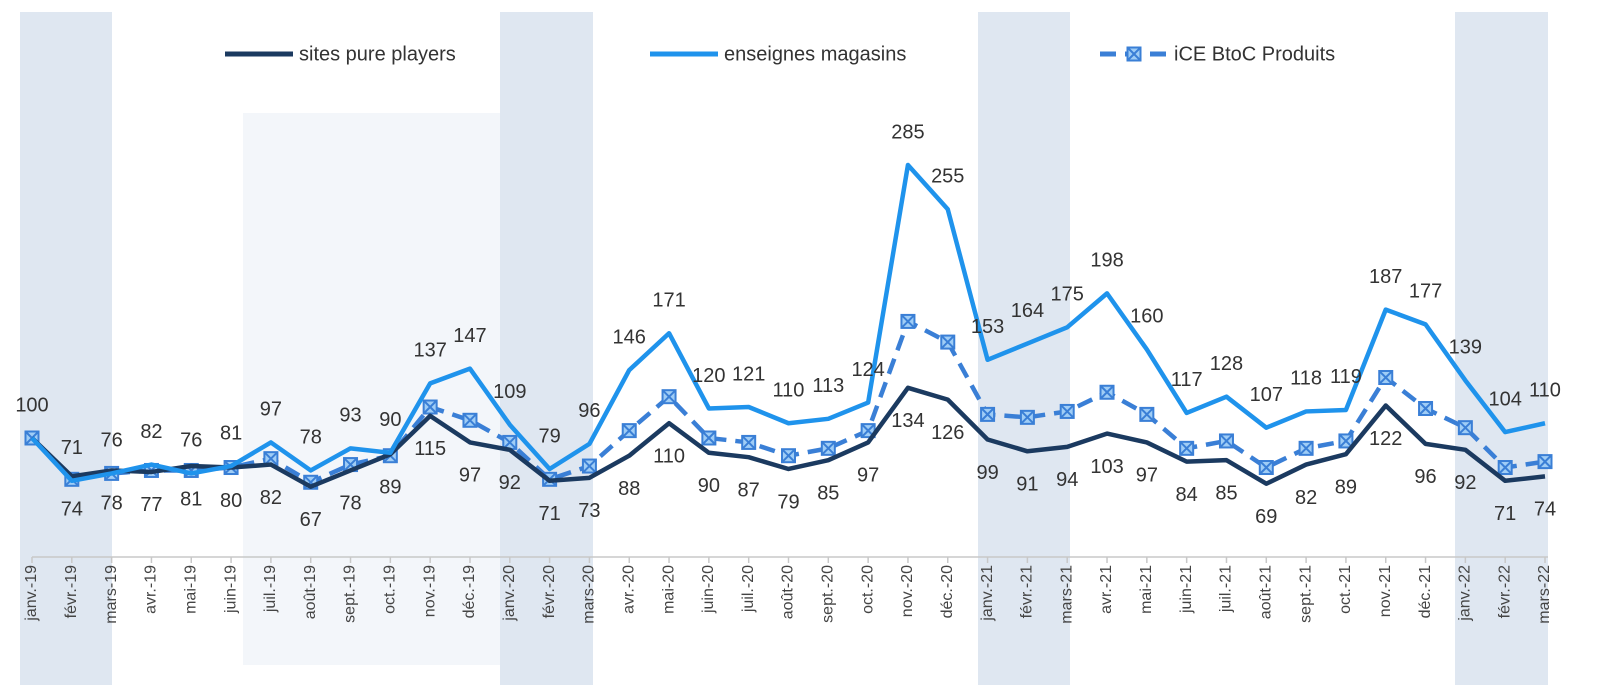 This screenshot has width=1601, height=699. Describe the element at coordinates (310, 592) in the screenshot. I see `x-tick-label: août-19` at that location.